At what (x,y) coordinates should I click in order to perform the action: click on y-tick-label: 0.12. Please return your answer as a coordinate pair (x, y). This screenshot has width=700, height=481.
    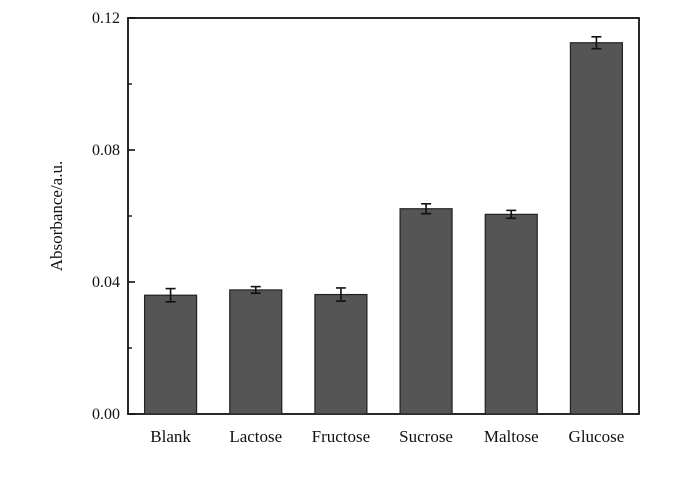
    Looking at the image, I should click on (106, 18).